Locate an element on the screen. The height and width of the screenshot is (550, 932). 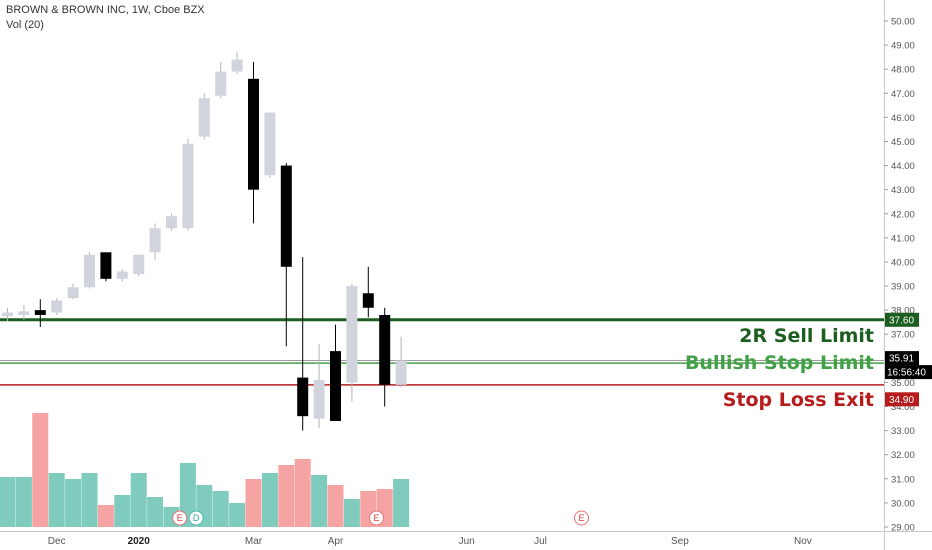
price-tick-label: 48.00 is located at coordinates (903, 70).